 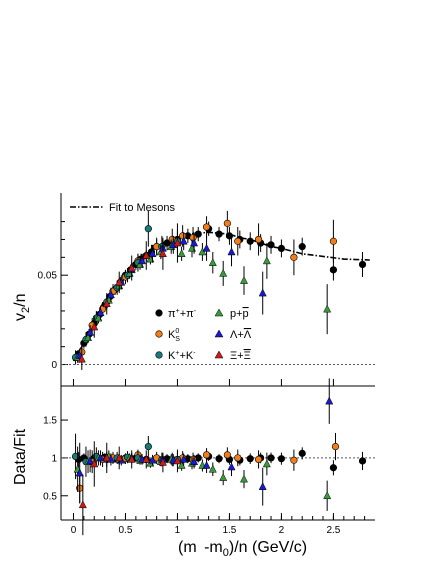 I want to click on legend-label-kaons: K++K-, so click(x=182, y=356).